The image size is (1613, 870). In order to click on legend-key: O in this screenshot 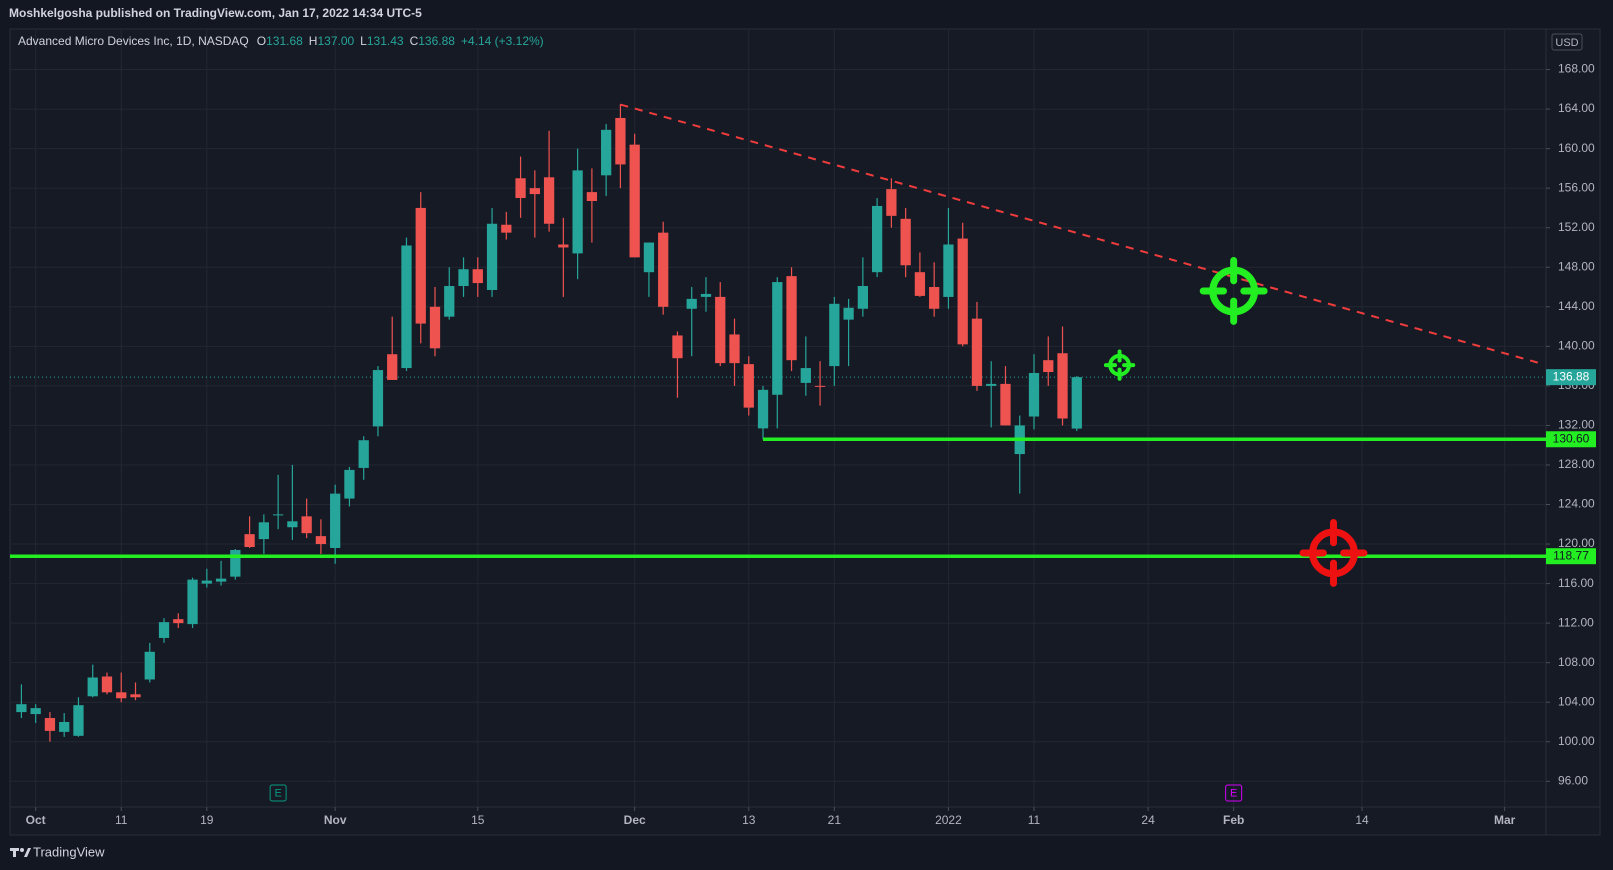, I will do `click(261, 41)`.